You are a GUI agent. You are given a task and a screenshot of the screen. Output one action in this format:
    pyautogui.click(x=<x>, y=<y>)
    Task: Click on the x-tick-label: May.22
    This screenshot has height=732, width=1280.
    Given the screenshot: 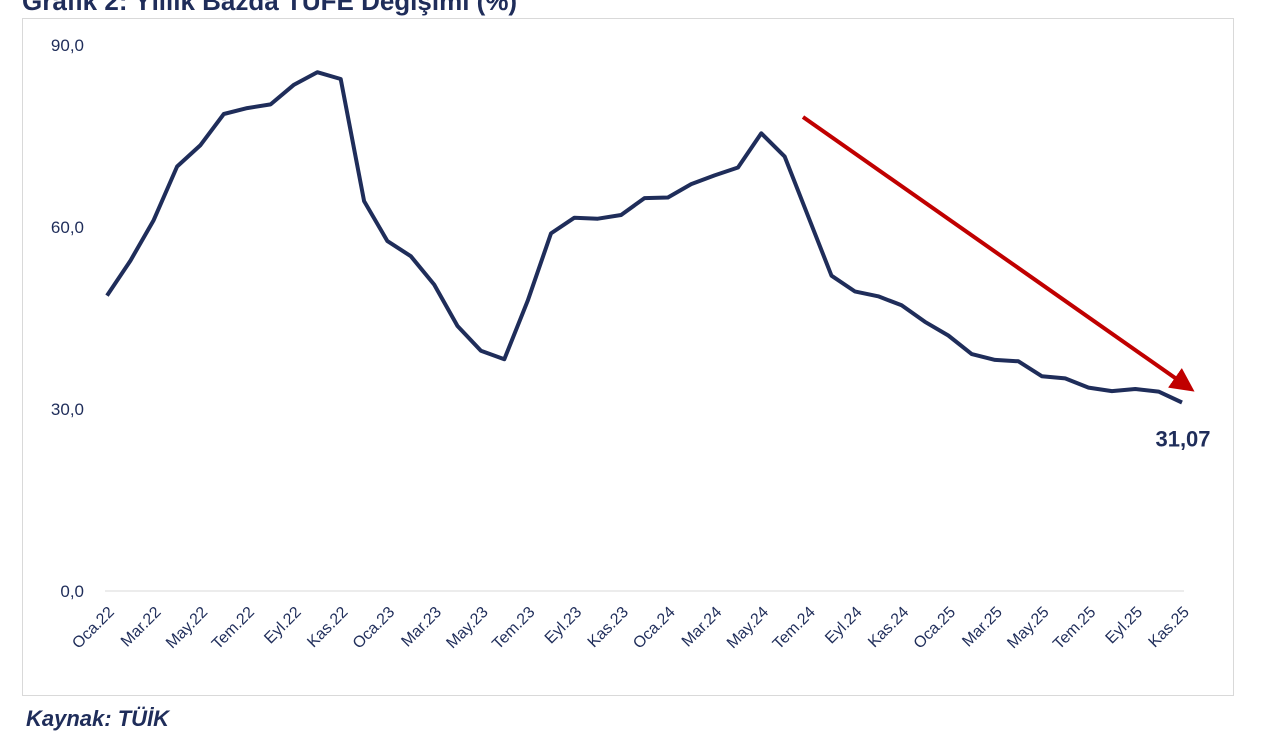 What is the action you would take?
    pyautogui.click(x=187, y=628)
    